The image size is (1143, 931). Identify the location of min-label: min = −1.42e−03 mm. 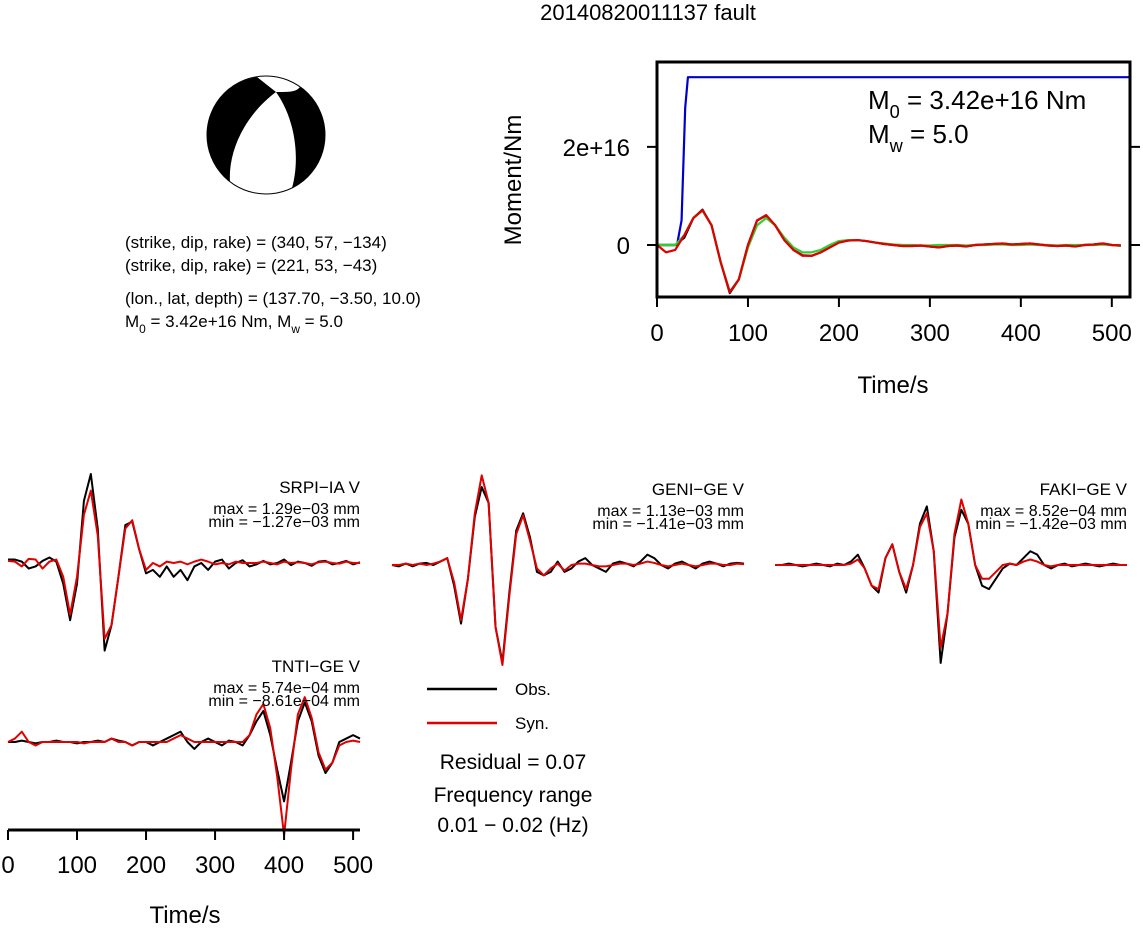
(1051, 524).